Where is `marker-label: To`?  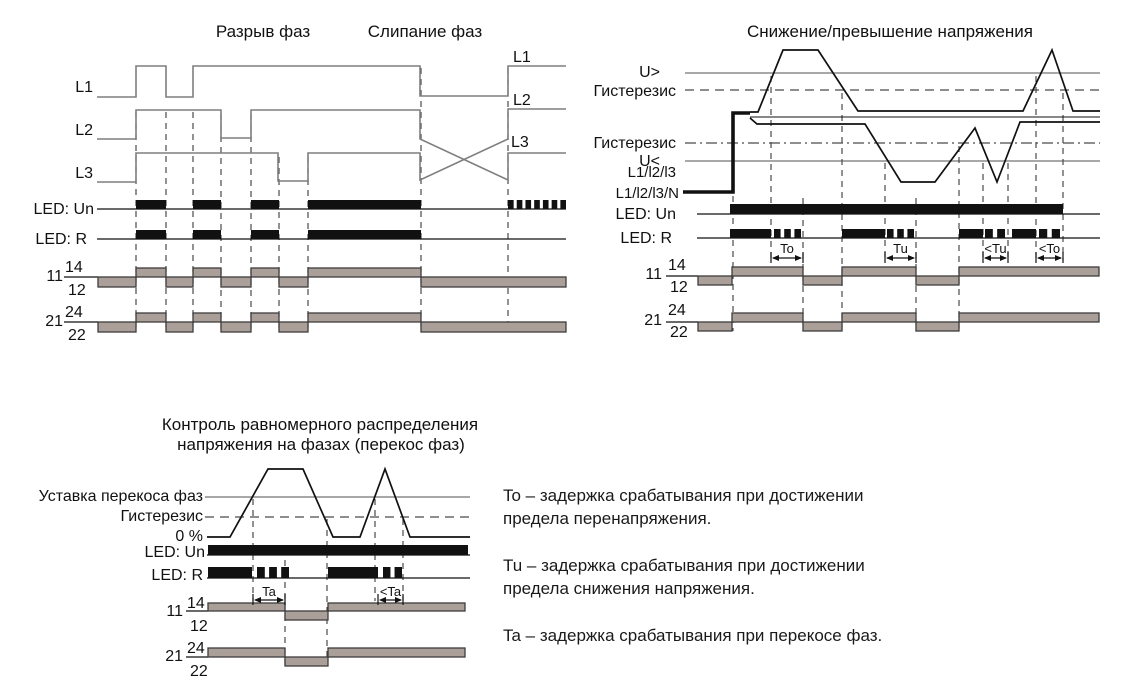
marker-label: To is located at coordinates (787, 248).